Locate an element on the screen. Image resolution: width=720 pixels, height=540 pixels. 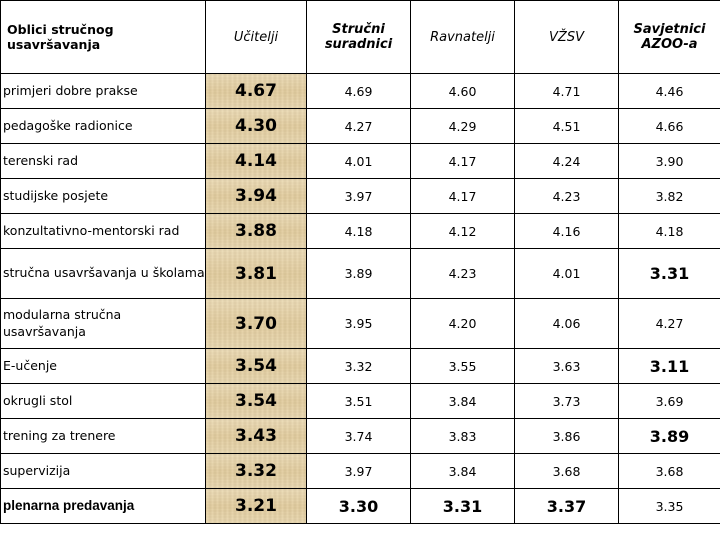
header-cell-savjetnici: Savjetnici AZOO-a is located at coordinates (669, 37).